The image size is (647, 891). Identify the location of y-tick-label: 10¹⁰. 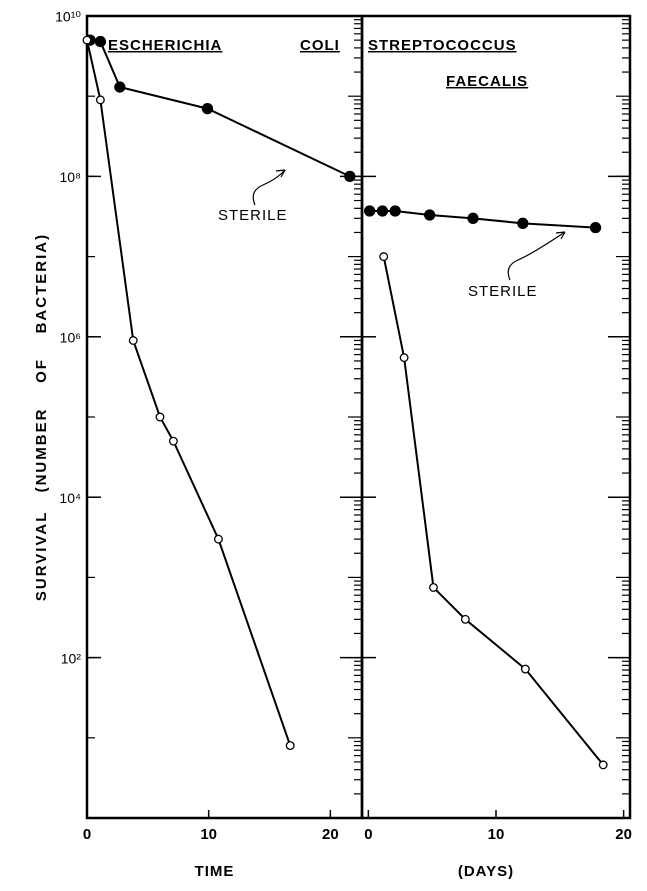
(68, 17).